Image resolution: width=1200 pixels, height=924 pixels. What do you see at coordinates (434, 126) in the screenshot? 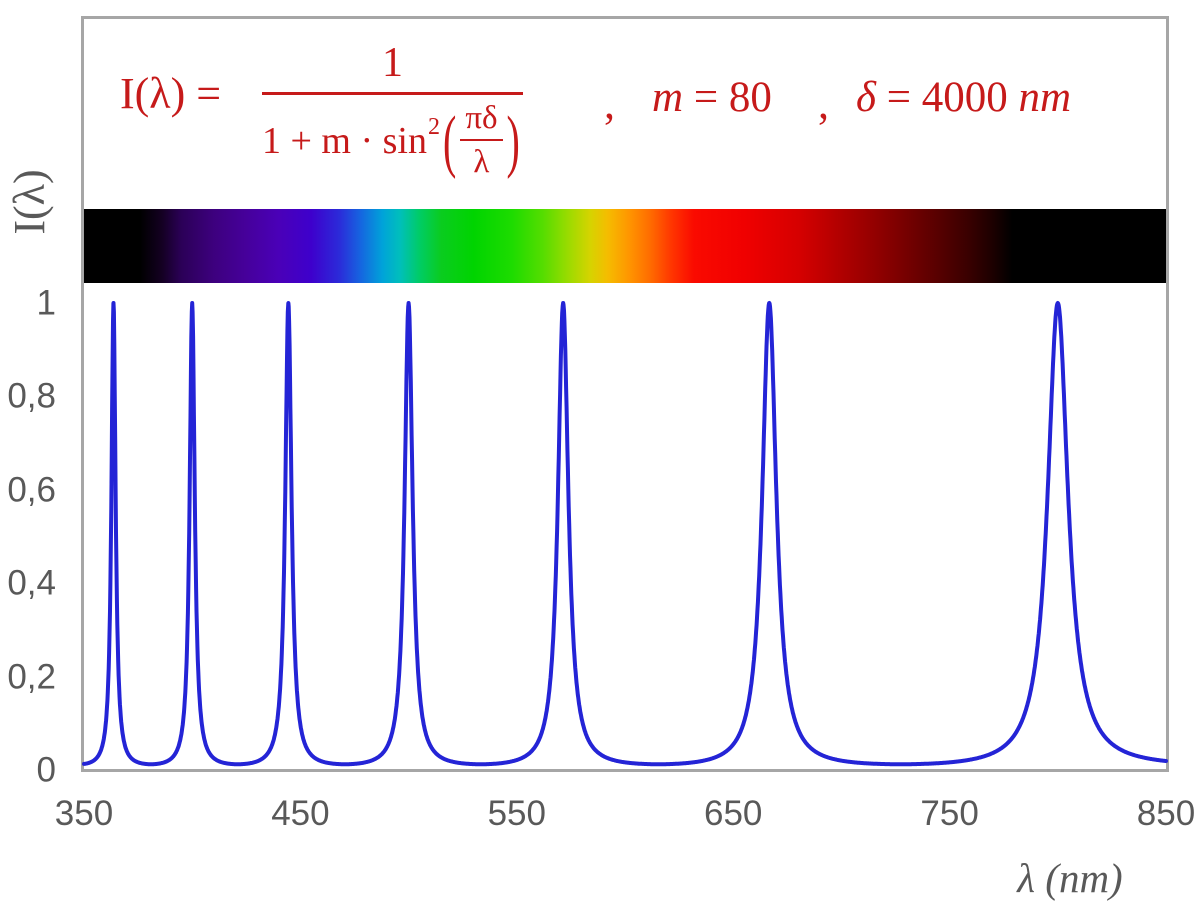
I see `sin-squared-exponent: 2` at bounding box center [434, 126].